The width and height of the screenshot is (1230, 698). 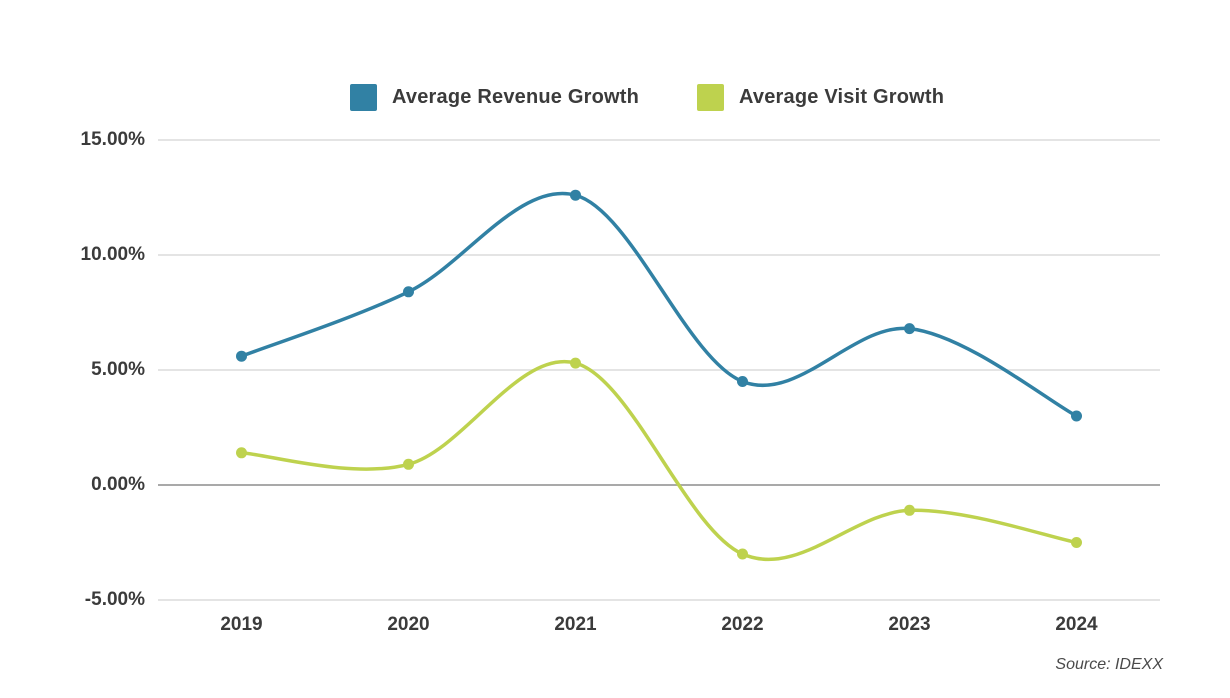 What do you see at coordinates (710, 97) in the screenshot?
I see `legend-swatch-visit-icon` at bounding box center [710, 97].